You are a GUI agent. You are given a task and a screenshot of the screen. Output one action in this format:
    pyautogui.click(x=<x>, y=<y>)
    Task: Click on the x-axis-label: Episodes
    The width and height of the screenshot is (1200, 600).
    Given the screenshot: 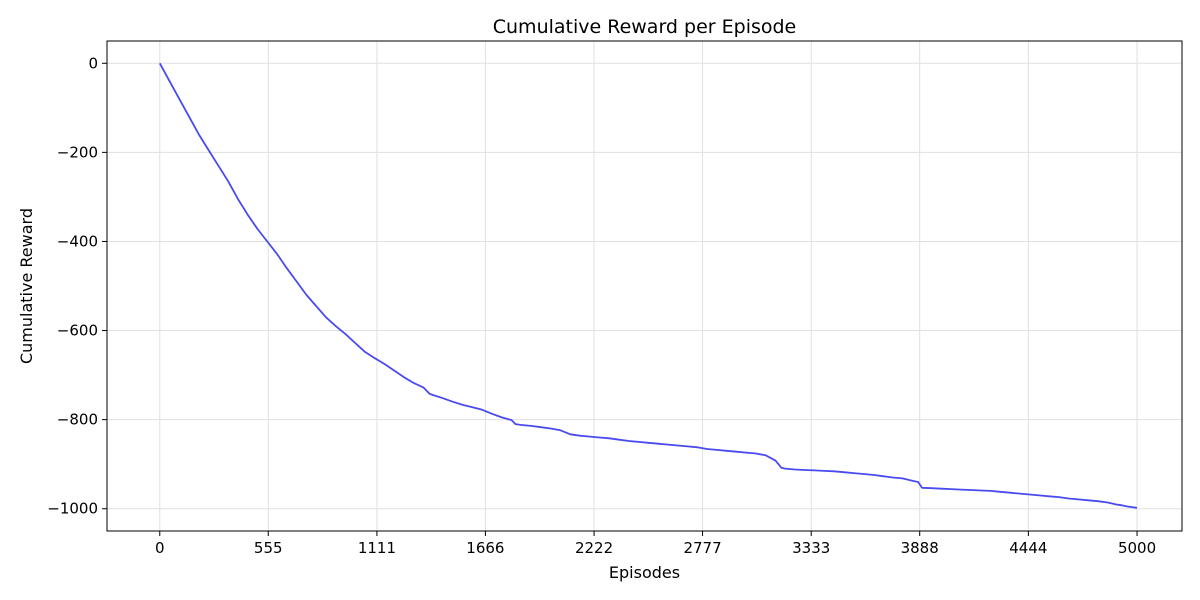 What is the action you would take?
    pyautogui.click(x=644, y=572)
    